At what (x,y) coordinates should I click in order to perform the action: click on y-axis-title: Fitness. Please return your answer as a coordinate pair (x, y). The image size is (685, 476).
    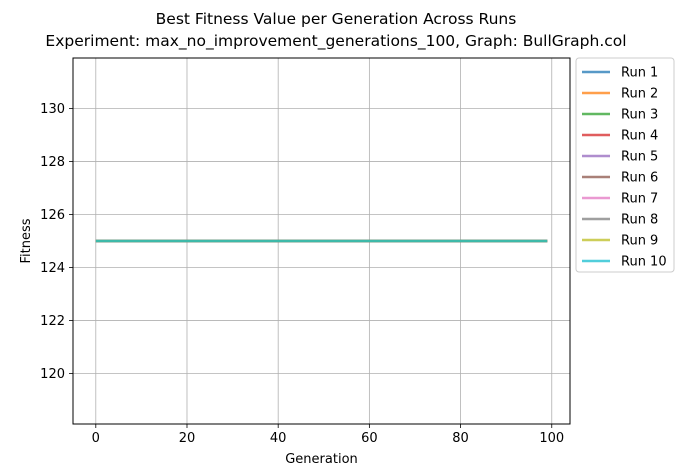
    Looking at the image, I should click on (26, 240).